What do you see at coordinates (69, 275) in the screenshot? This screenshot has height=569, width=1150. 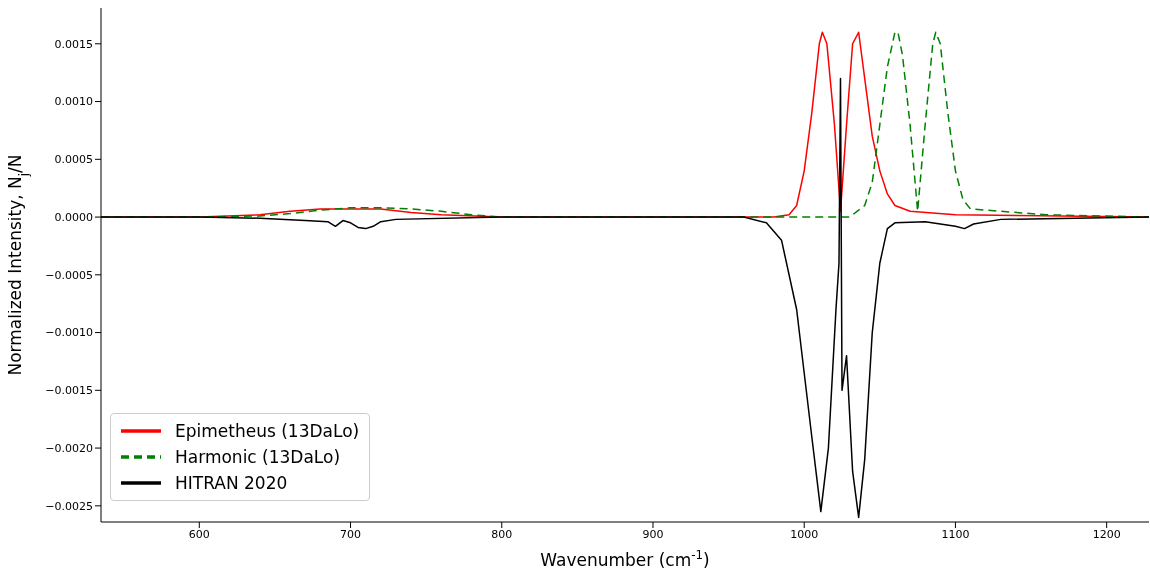 I see `y-tick-label: −0.0005` at bounding box center [69, 275].